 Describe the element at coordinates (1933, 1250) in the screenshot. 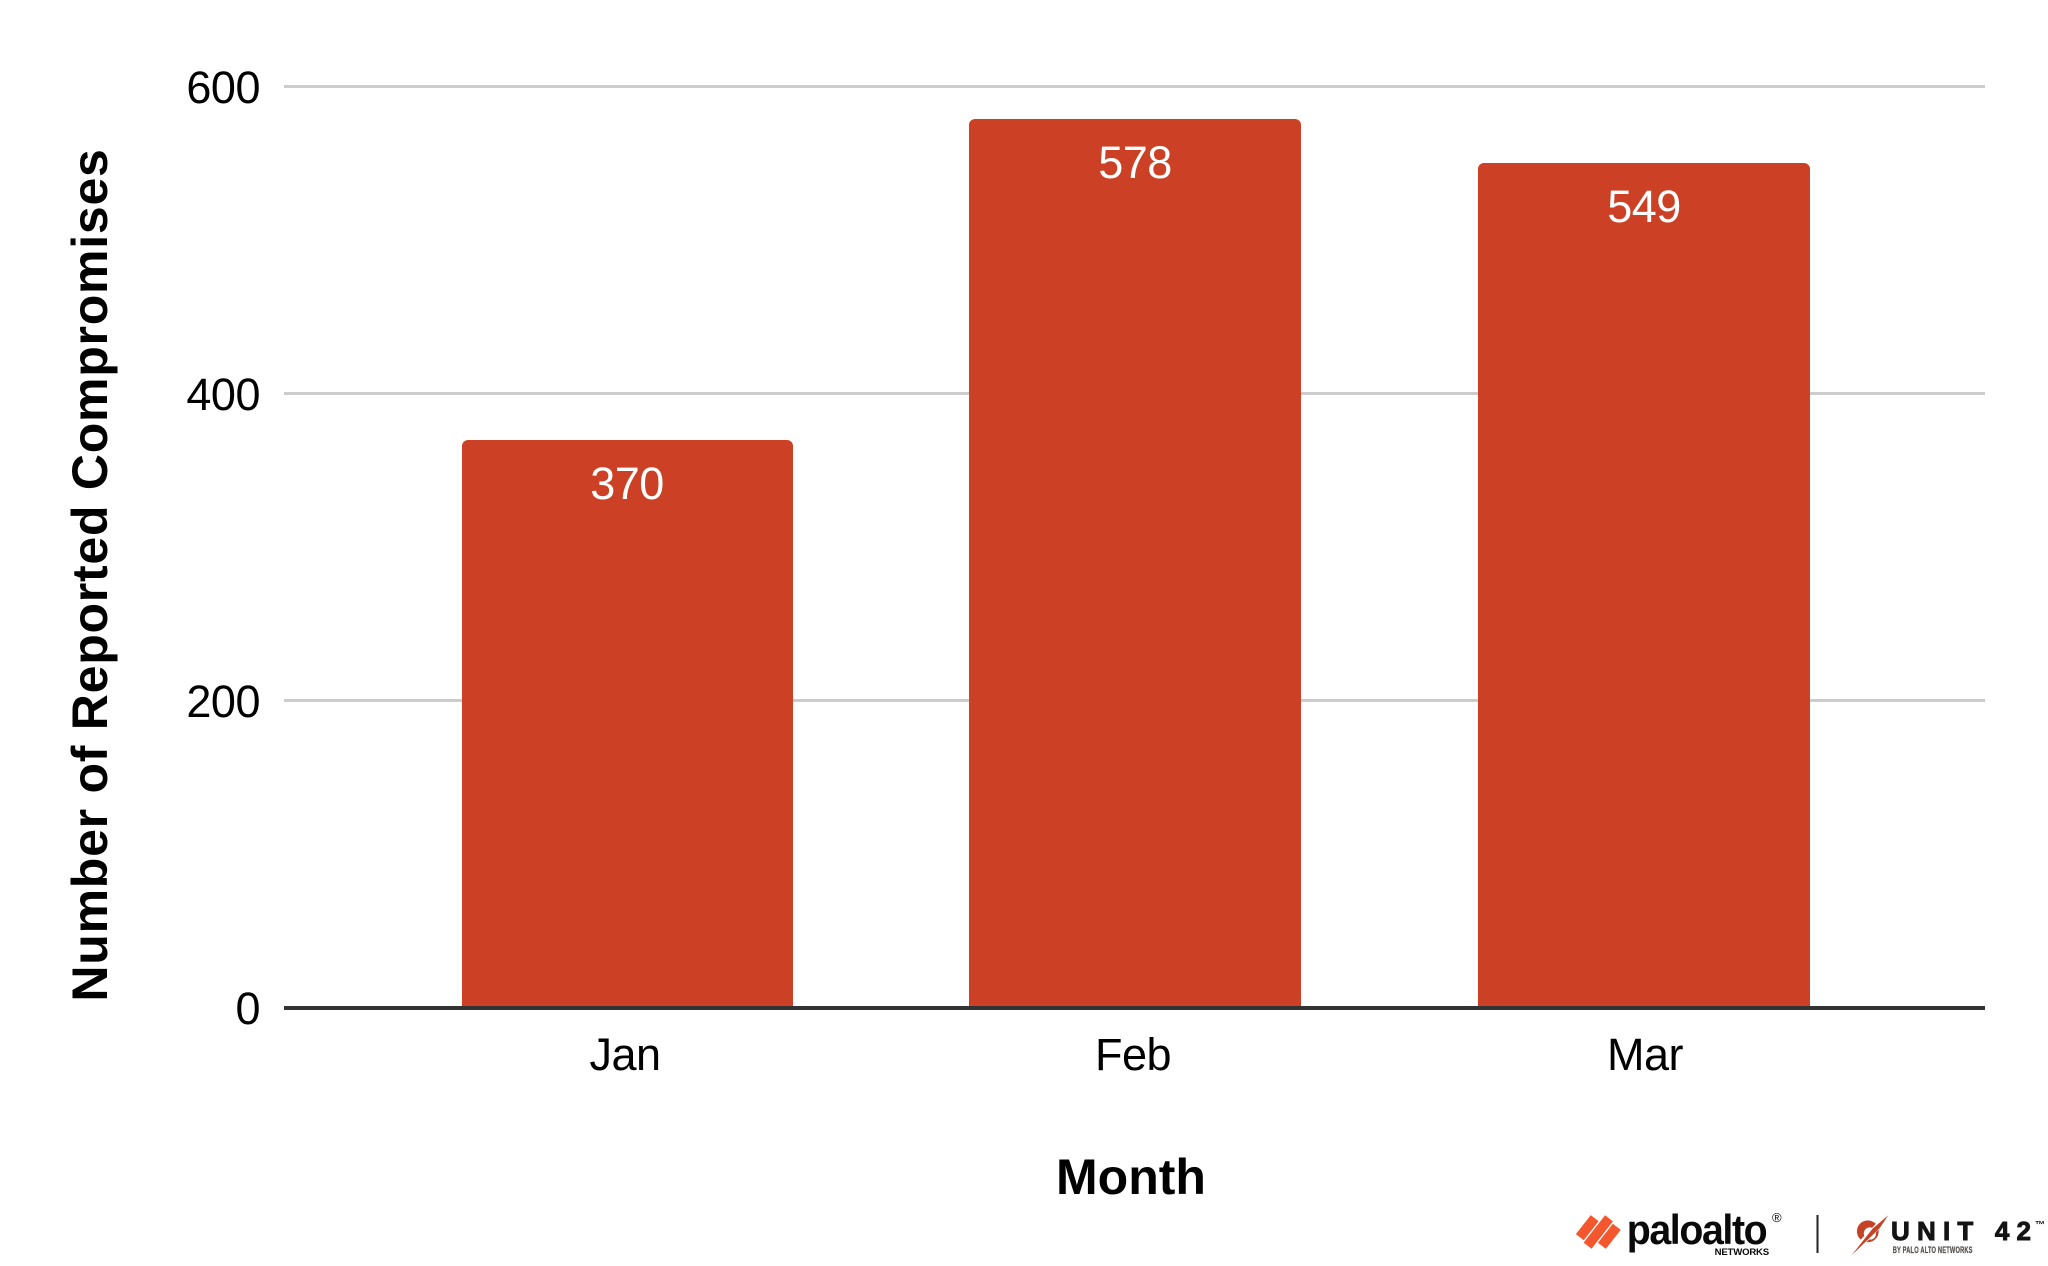

I see `svg-text: BY PALO ALTO NETWORKS` at that location.